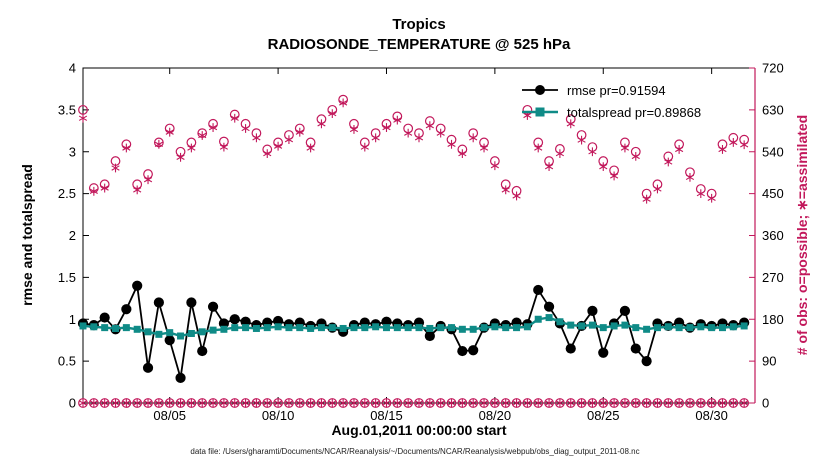 The width and height of the screenshot is (830, 470). I want to click on legend-item-totalspread: totalspread pr=0.89868, so click(610, 112).